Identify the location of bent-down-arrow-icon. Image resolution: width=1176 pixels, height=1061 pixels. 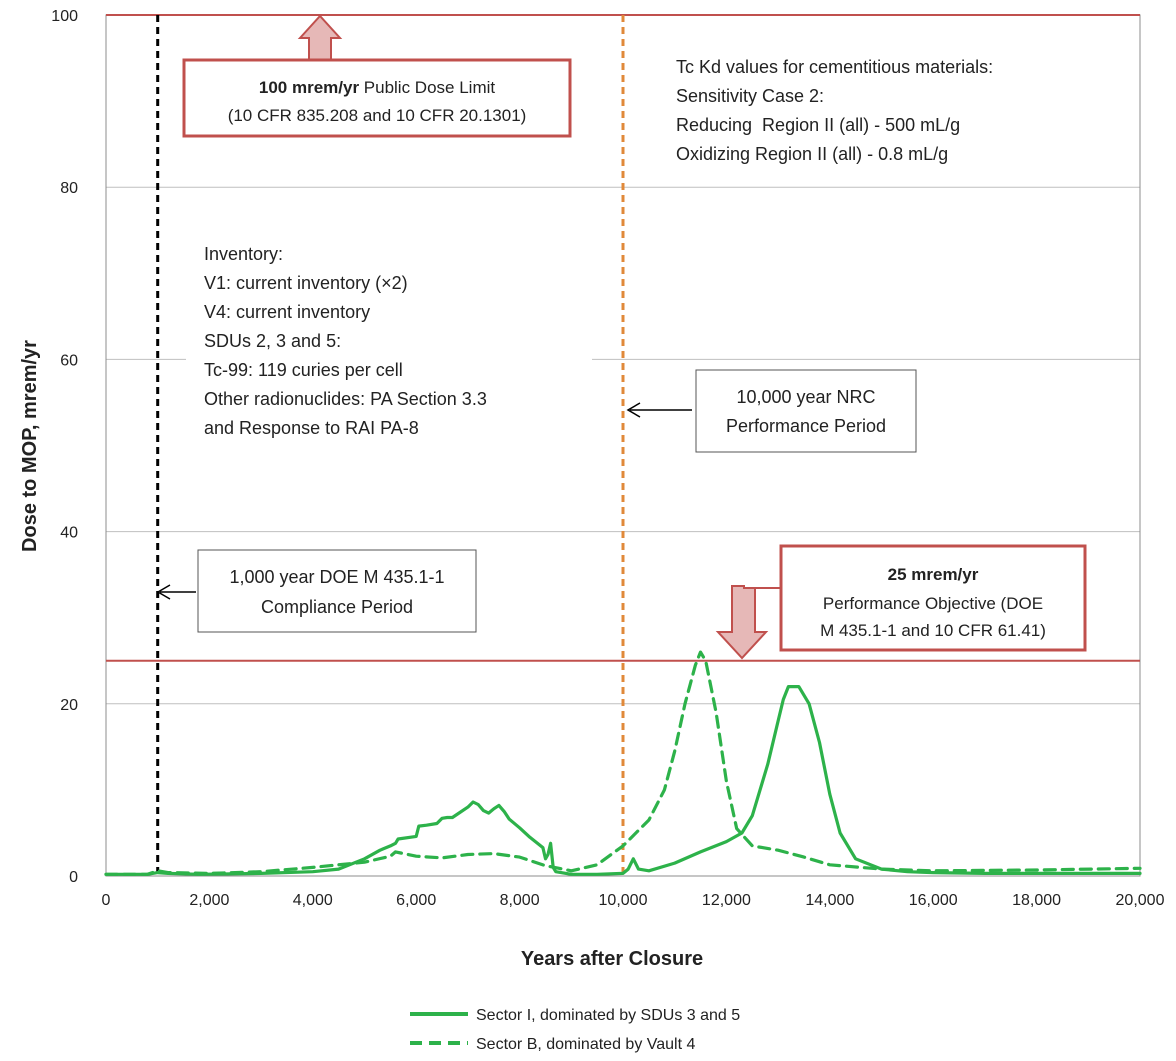
(747, 622).